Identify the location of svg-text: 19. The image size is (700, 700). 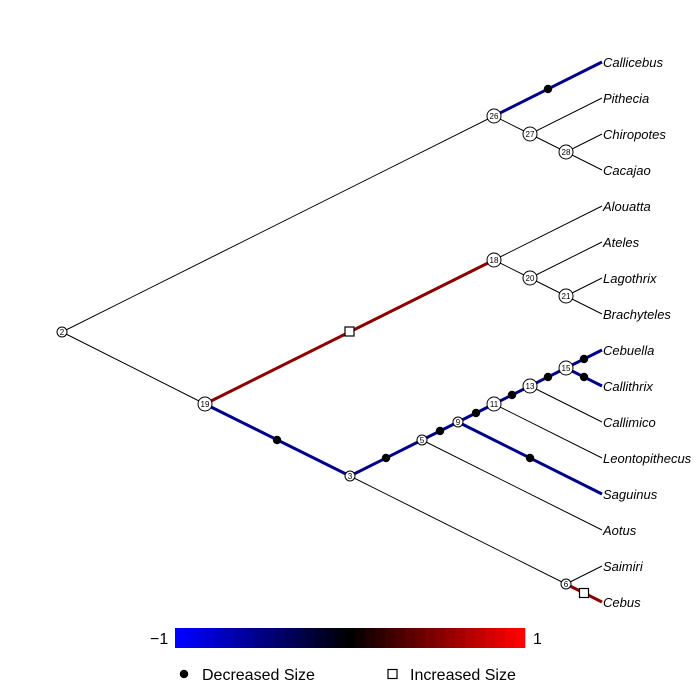
(205, 404).